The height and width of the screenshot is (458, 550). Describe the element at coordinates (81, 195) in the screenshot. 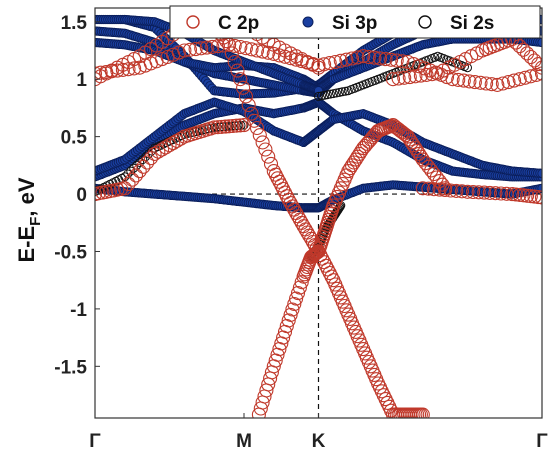

I see `y-tick-label: 0` at that location.